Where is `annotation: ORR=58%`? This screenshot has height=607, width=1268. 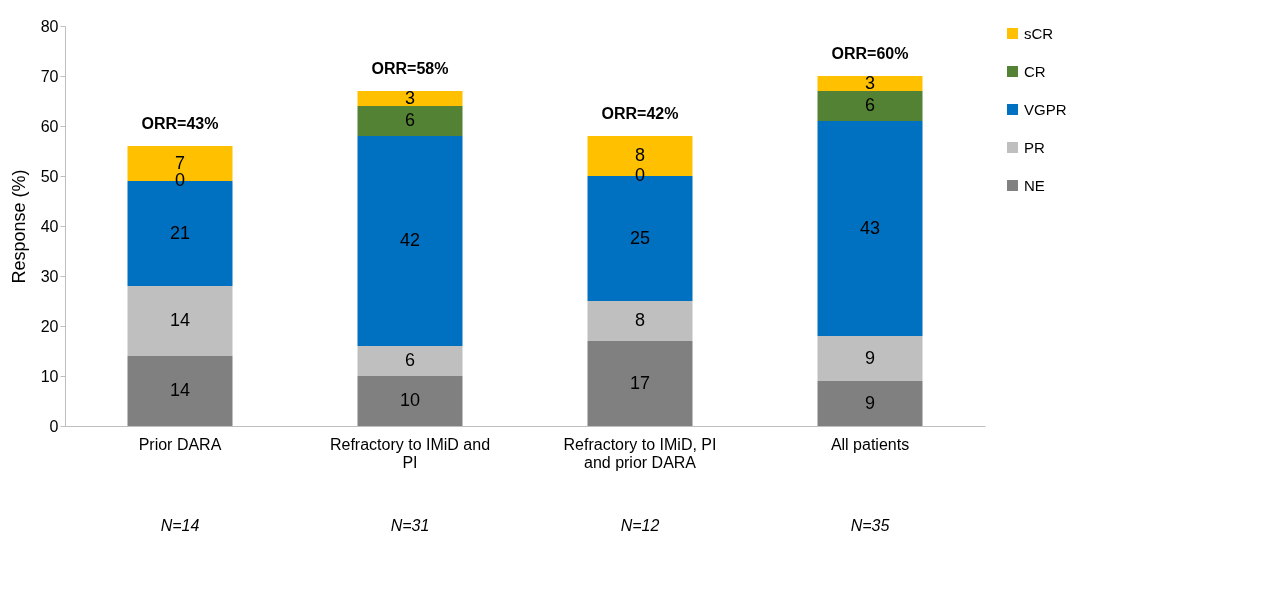
annotation: ORR=58% is located at coordinates (410, 68).